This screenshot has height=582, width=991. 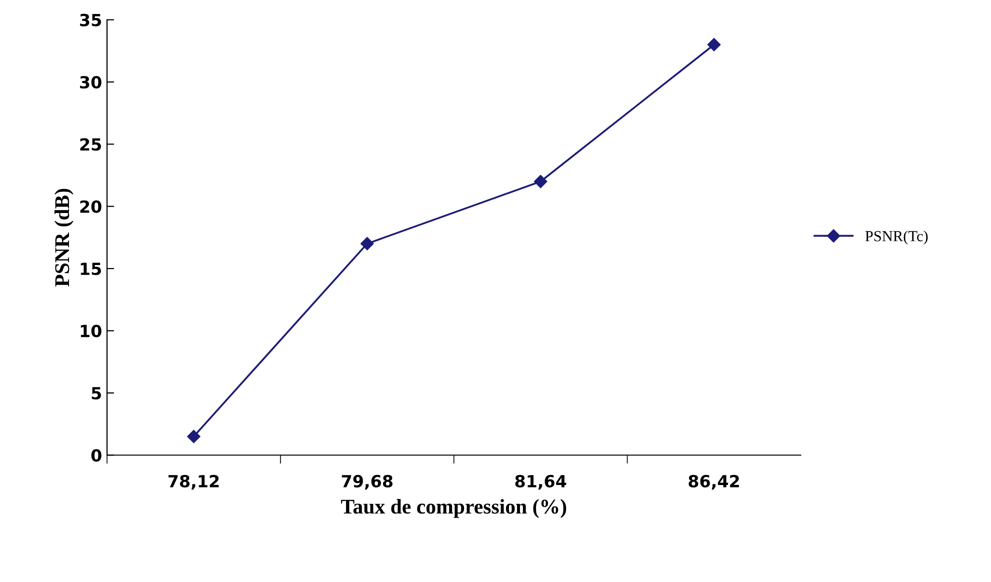 What do you see at coordinates (453, 508) in the screenshot?
I see `x-axis-title: Taux de compression (%)` at bounding box center [453, 508].